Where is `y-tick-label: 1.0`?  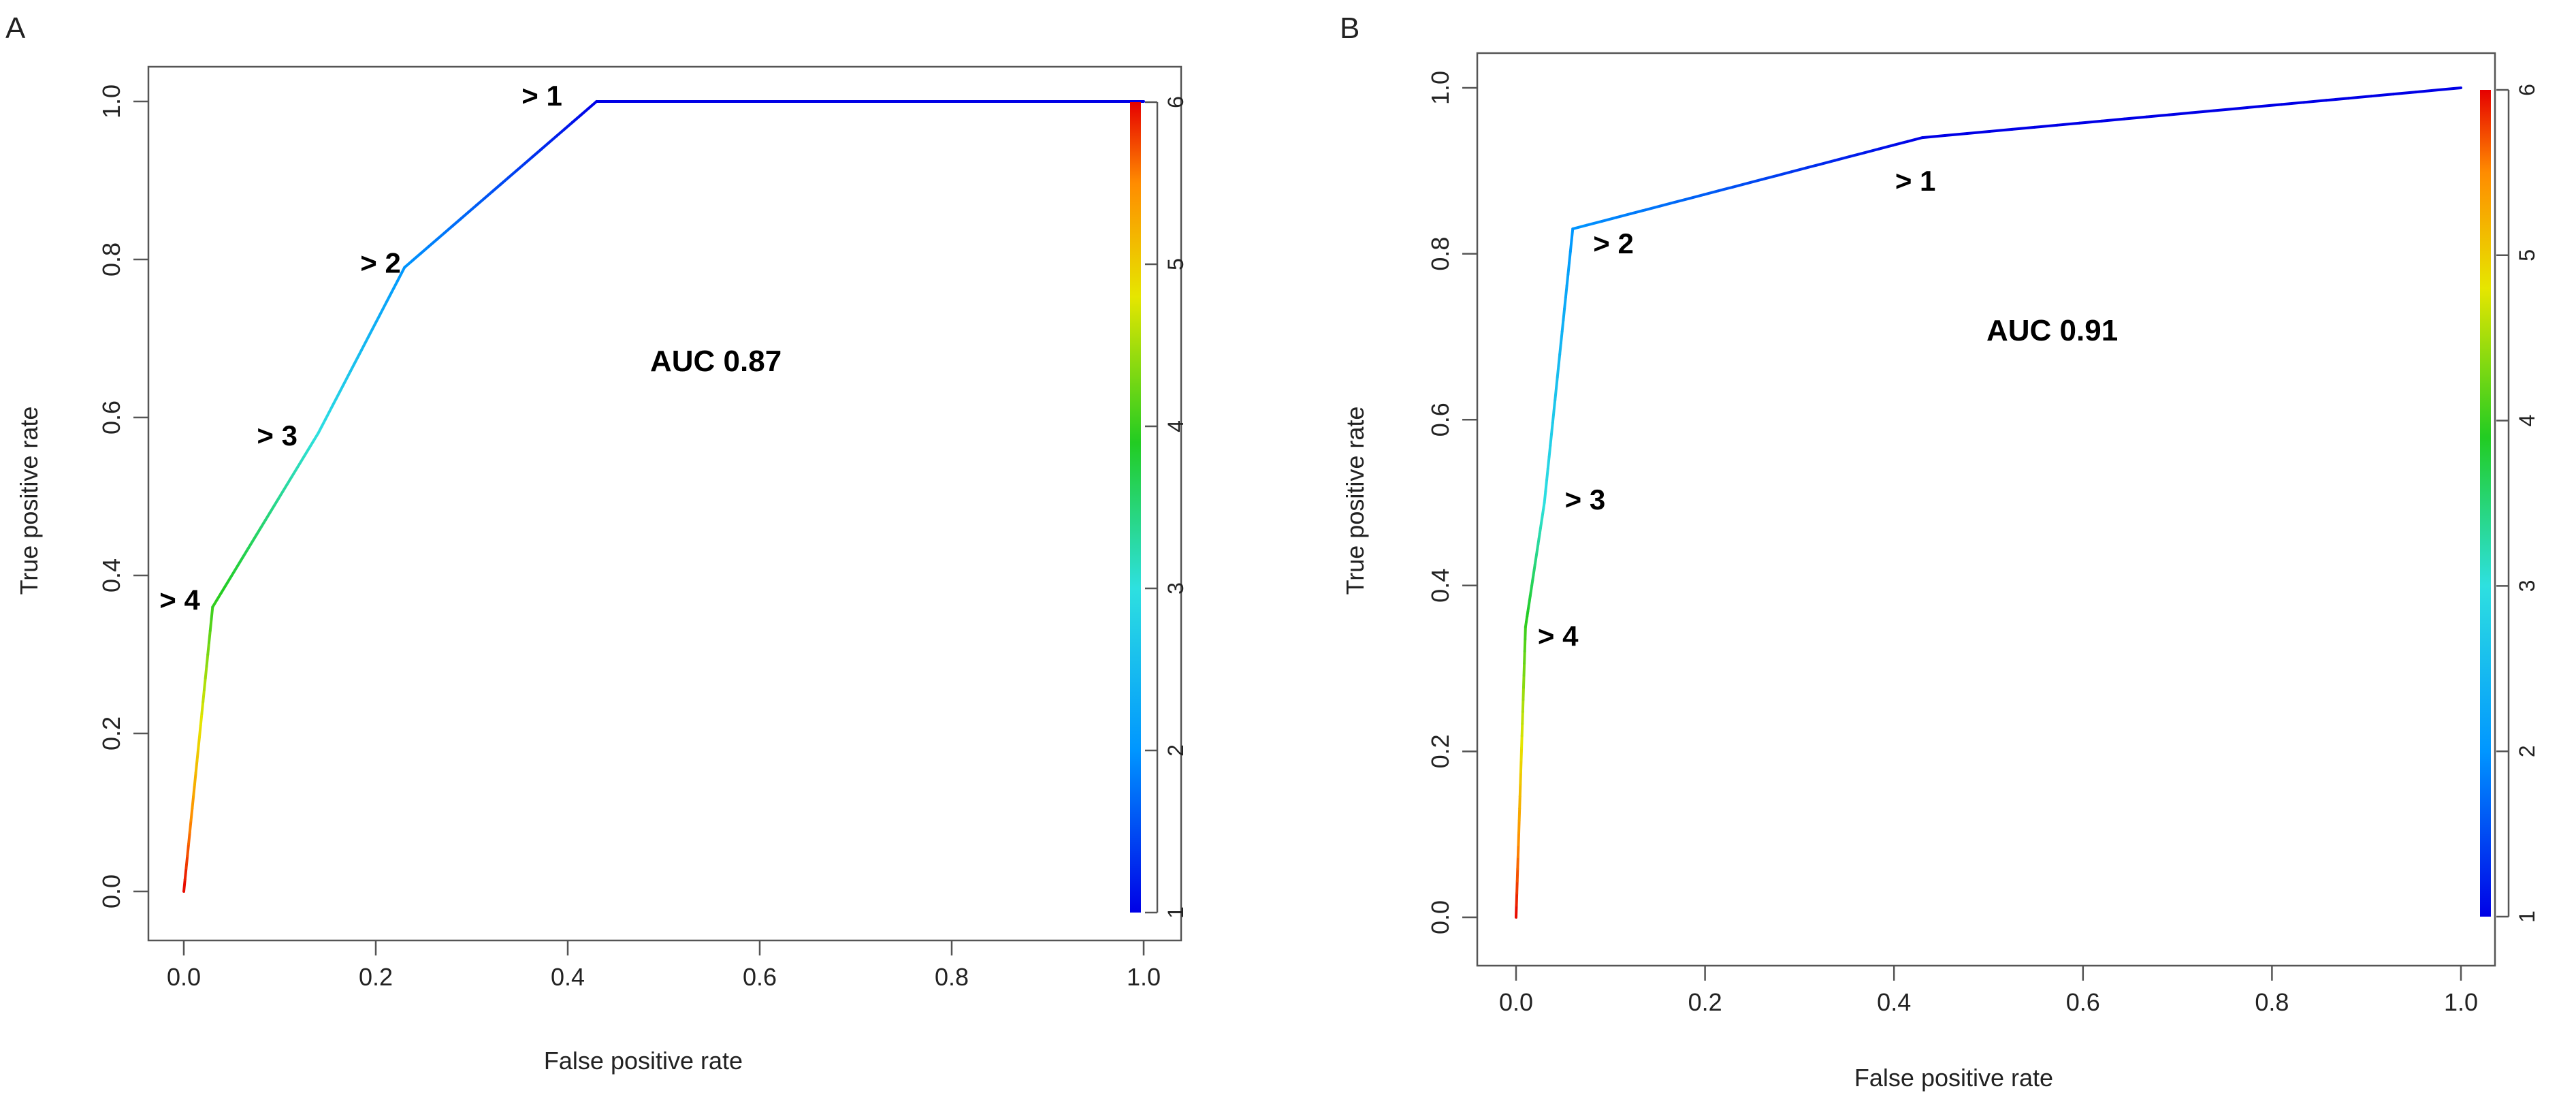
y-tick-label: 1.0 is located at coordinates (111, 101).